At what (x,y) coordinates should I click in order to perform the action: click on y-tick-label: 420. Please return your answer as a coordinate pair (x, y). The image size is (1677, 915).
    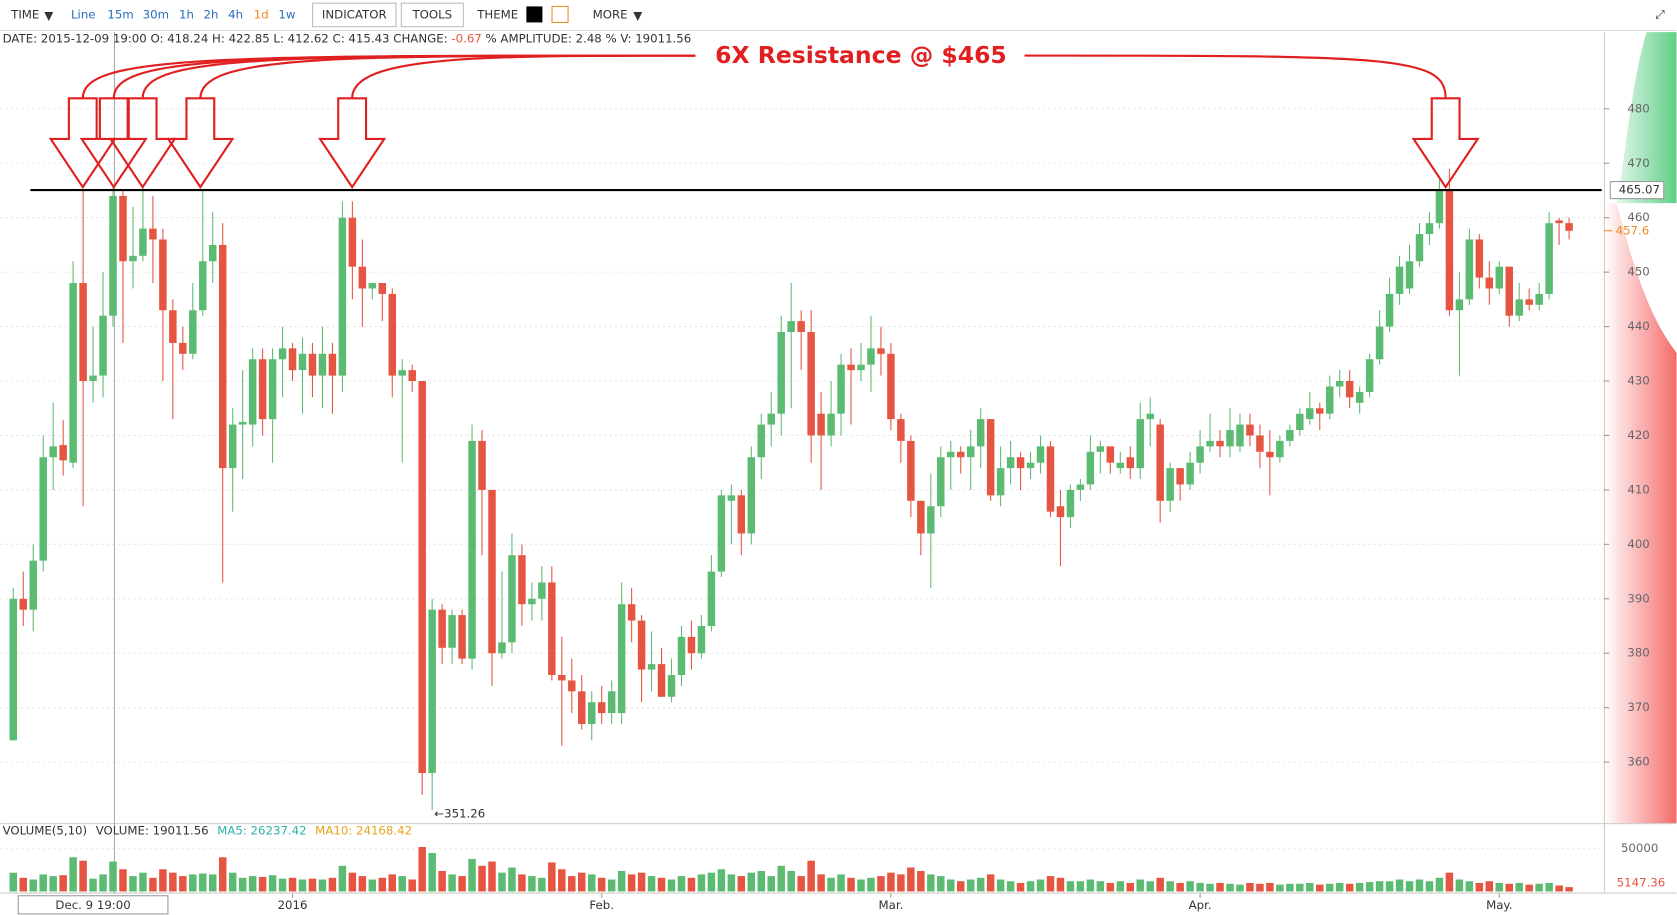
    Looking at the image, I should click on (1638, 435).